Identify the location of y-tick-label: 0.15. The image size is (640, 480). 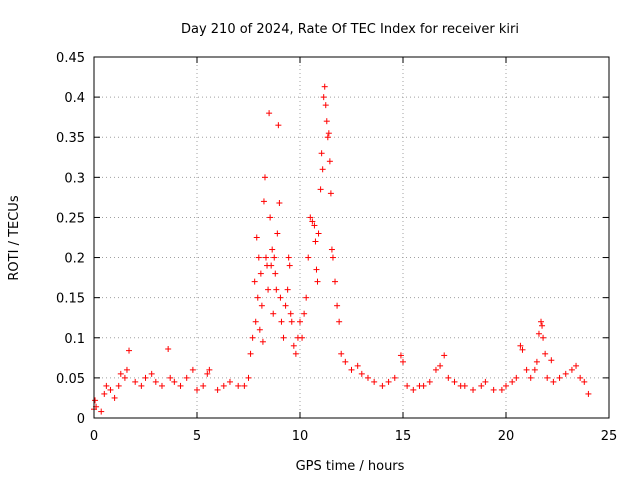
(70, 299).